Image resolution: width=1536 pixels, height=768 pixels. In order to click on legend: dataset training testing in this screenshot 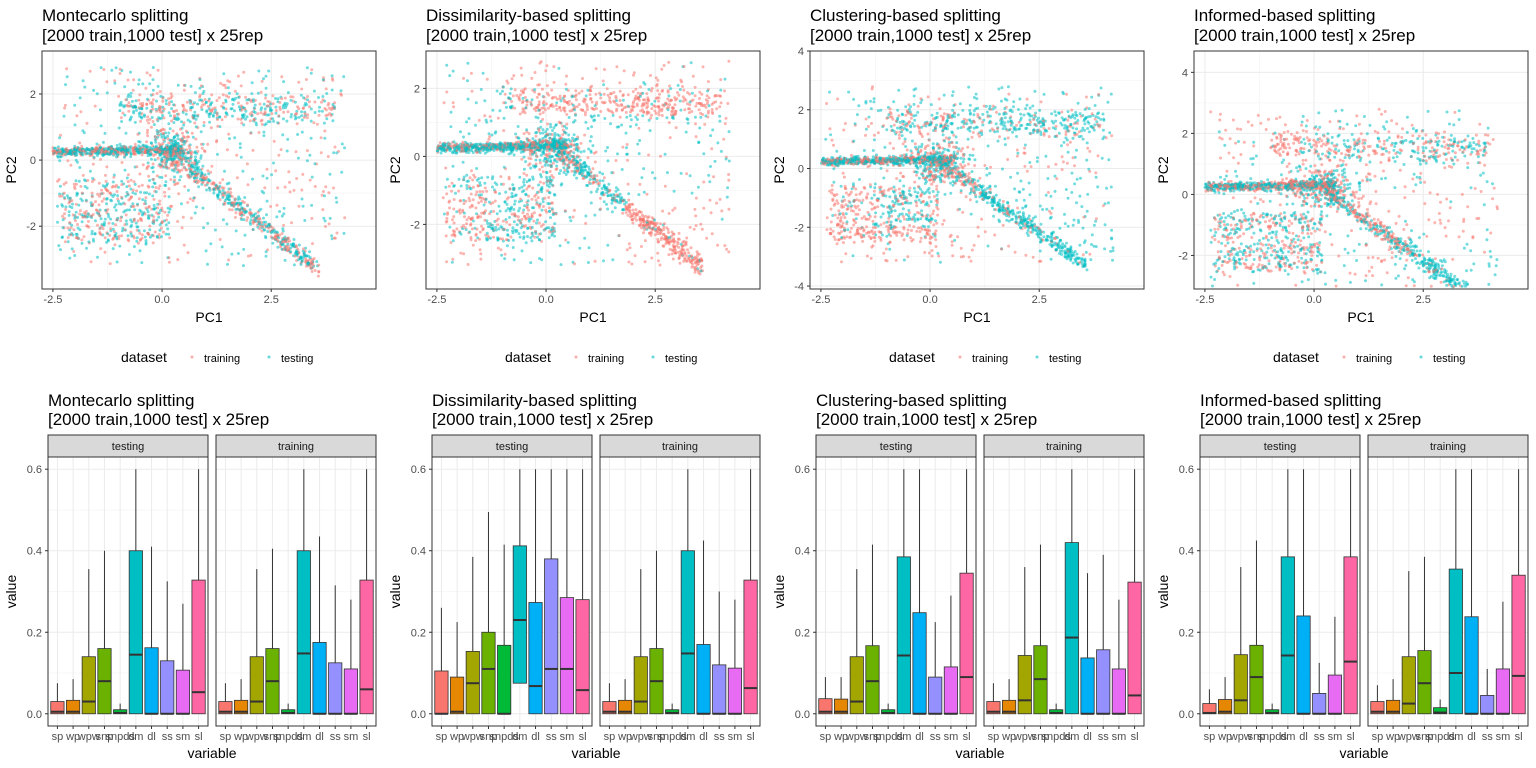, I will do `click(217, 357)`.